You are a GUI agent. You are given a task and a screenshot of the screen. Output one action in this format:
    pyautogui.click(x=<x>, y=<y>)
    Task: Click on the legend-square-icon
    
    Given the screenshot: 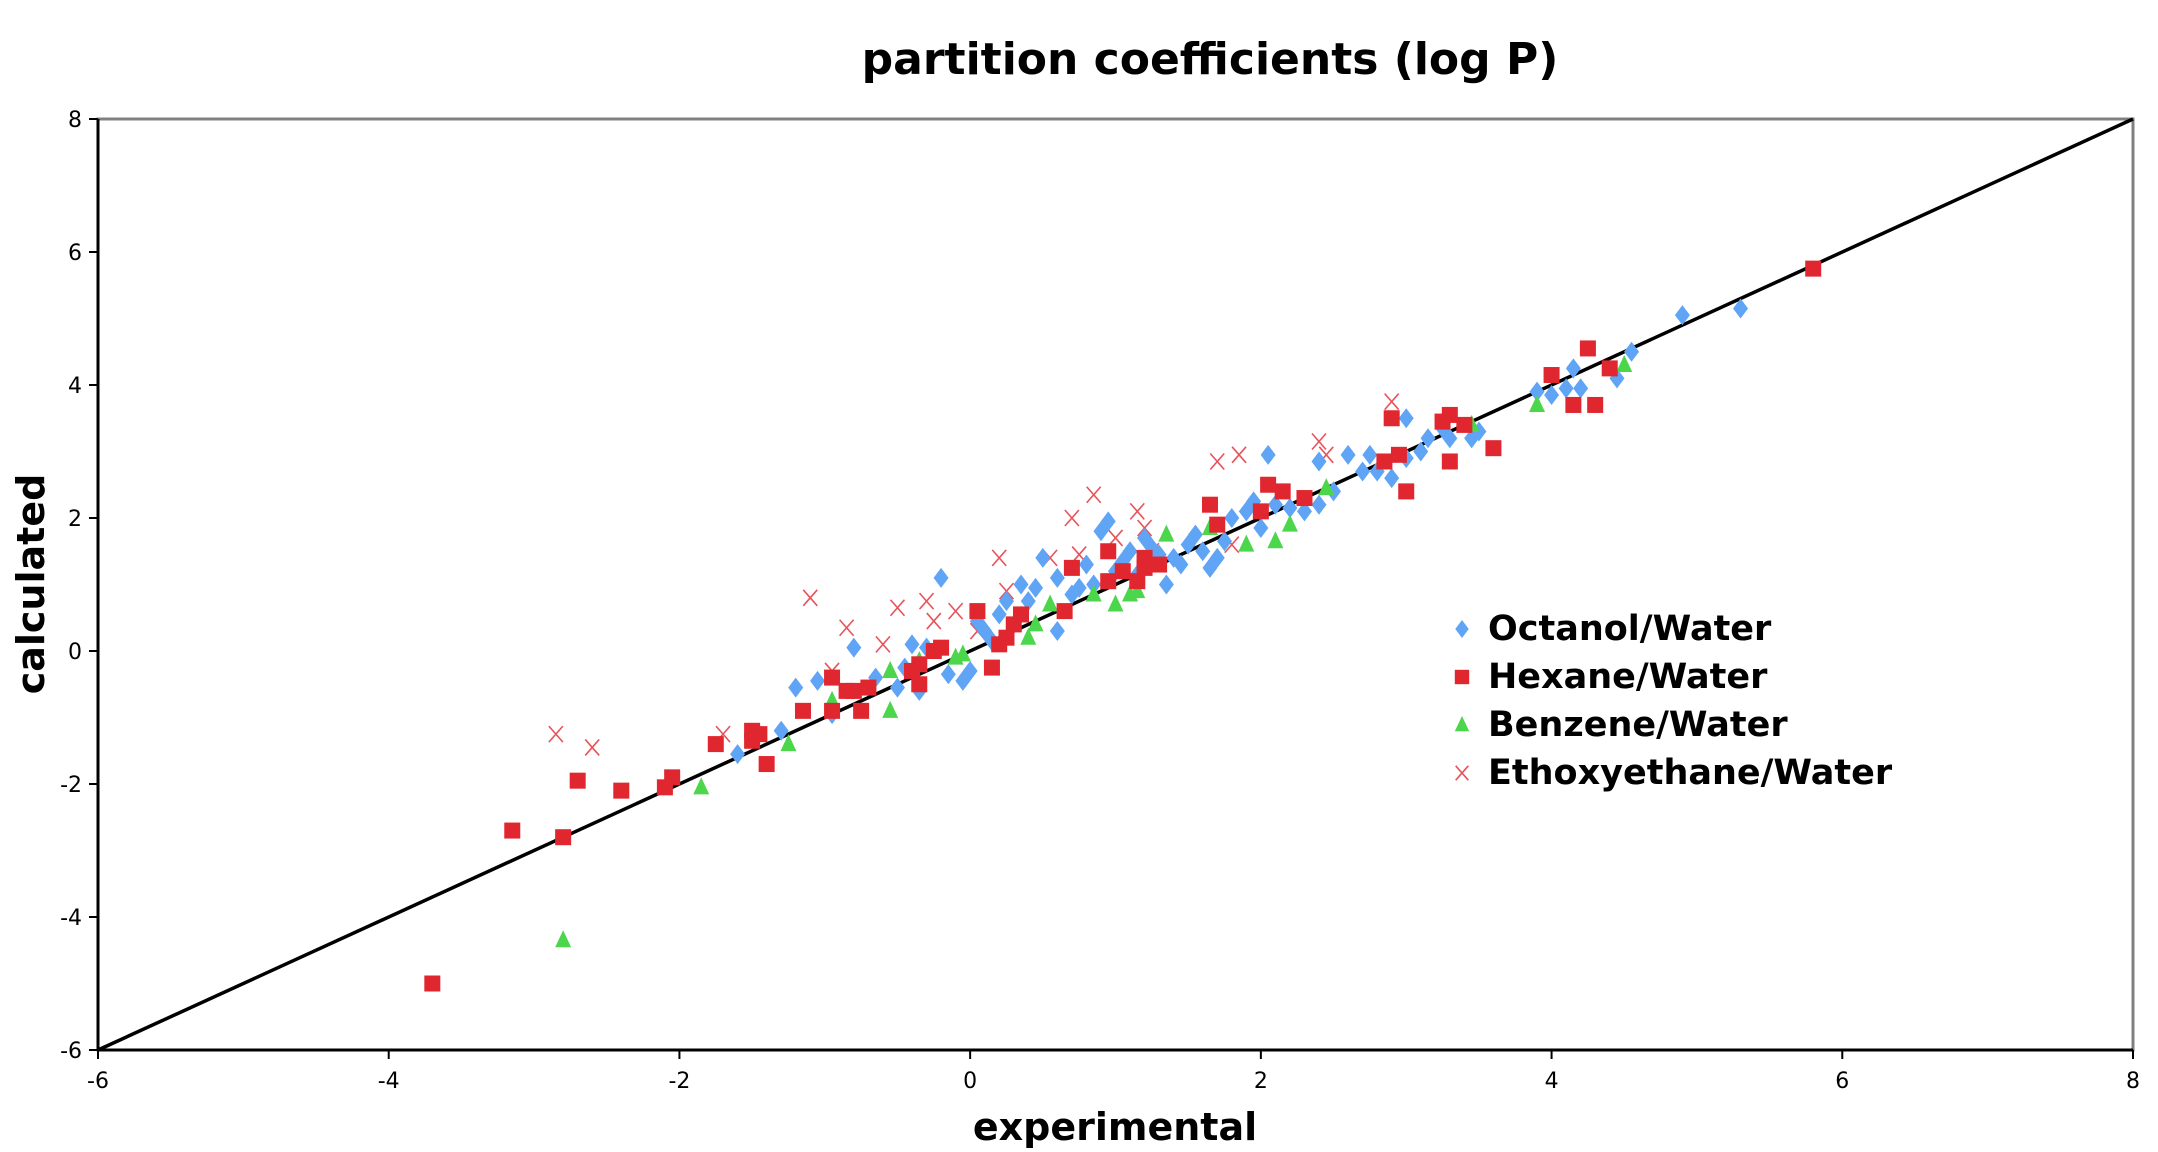 What is the action you would take?
    pyautogui.click(x=1462, y=677)
    